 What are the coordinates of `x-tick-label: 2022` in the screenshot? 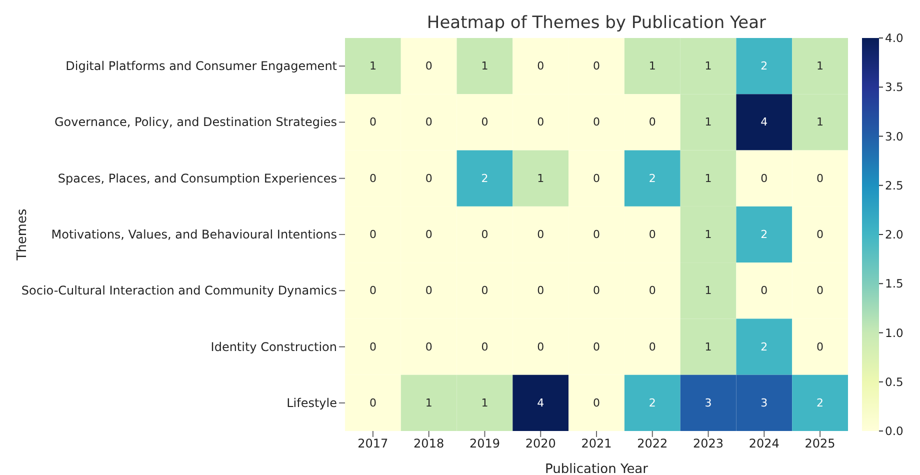 It's located at (652, 443).